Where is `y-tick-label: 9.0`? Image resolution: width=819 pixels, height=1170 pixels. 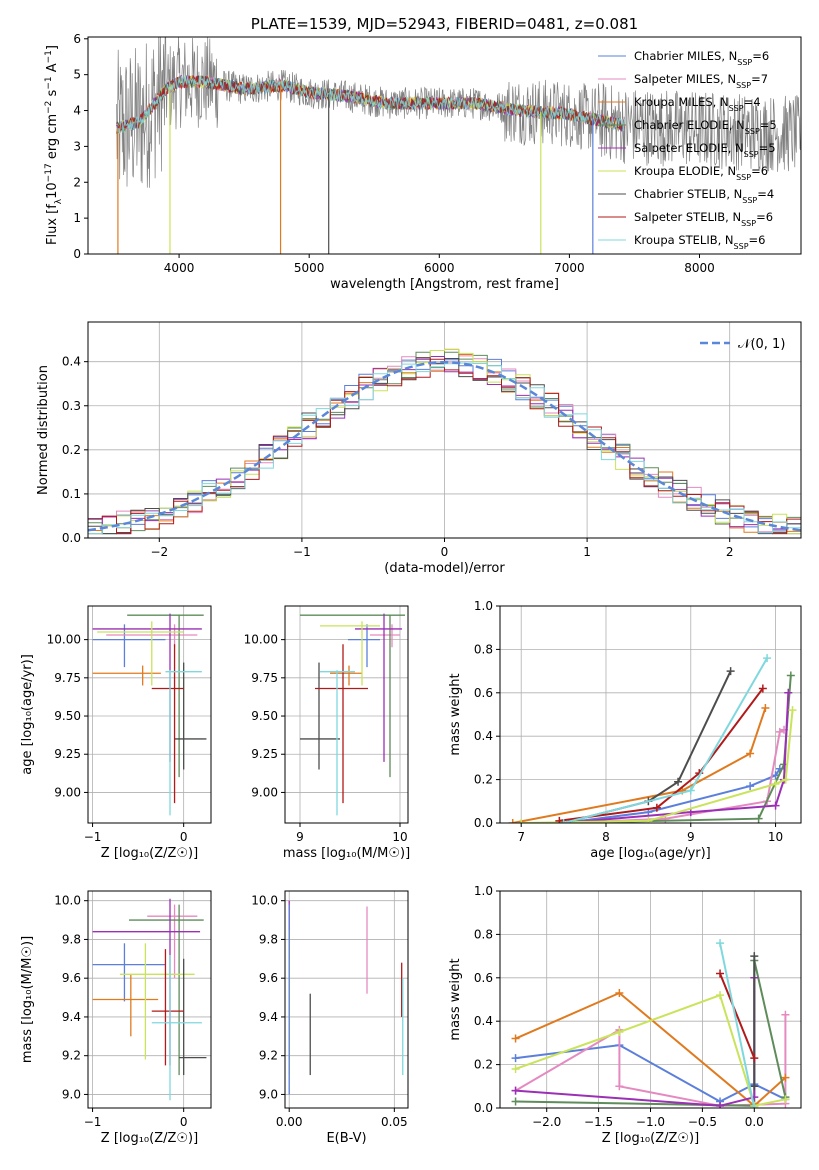 y-tick-label: 9.0 is located at coordinates (71, 1094).